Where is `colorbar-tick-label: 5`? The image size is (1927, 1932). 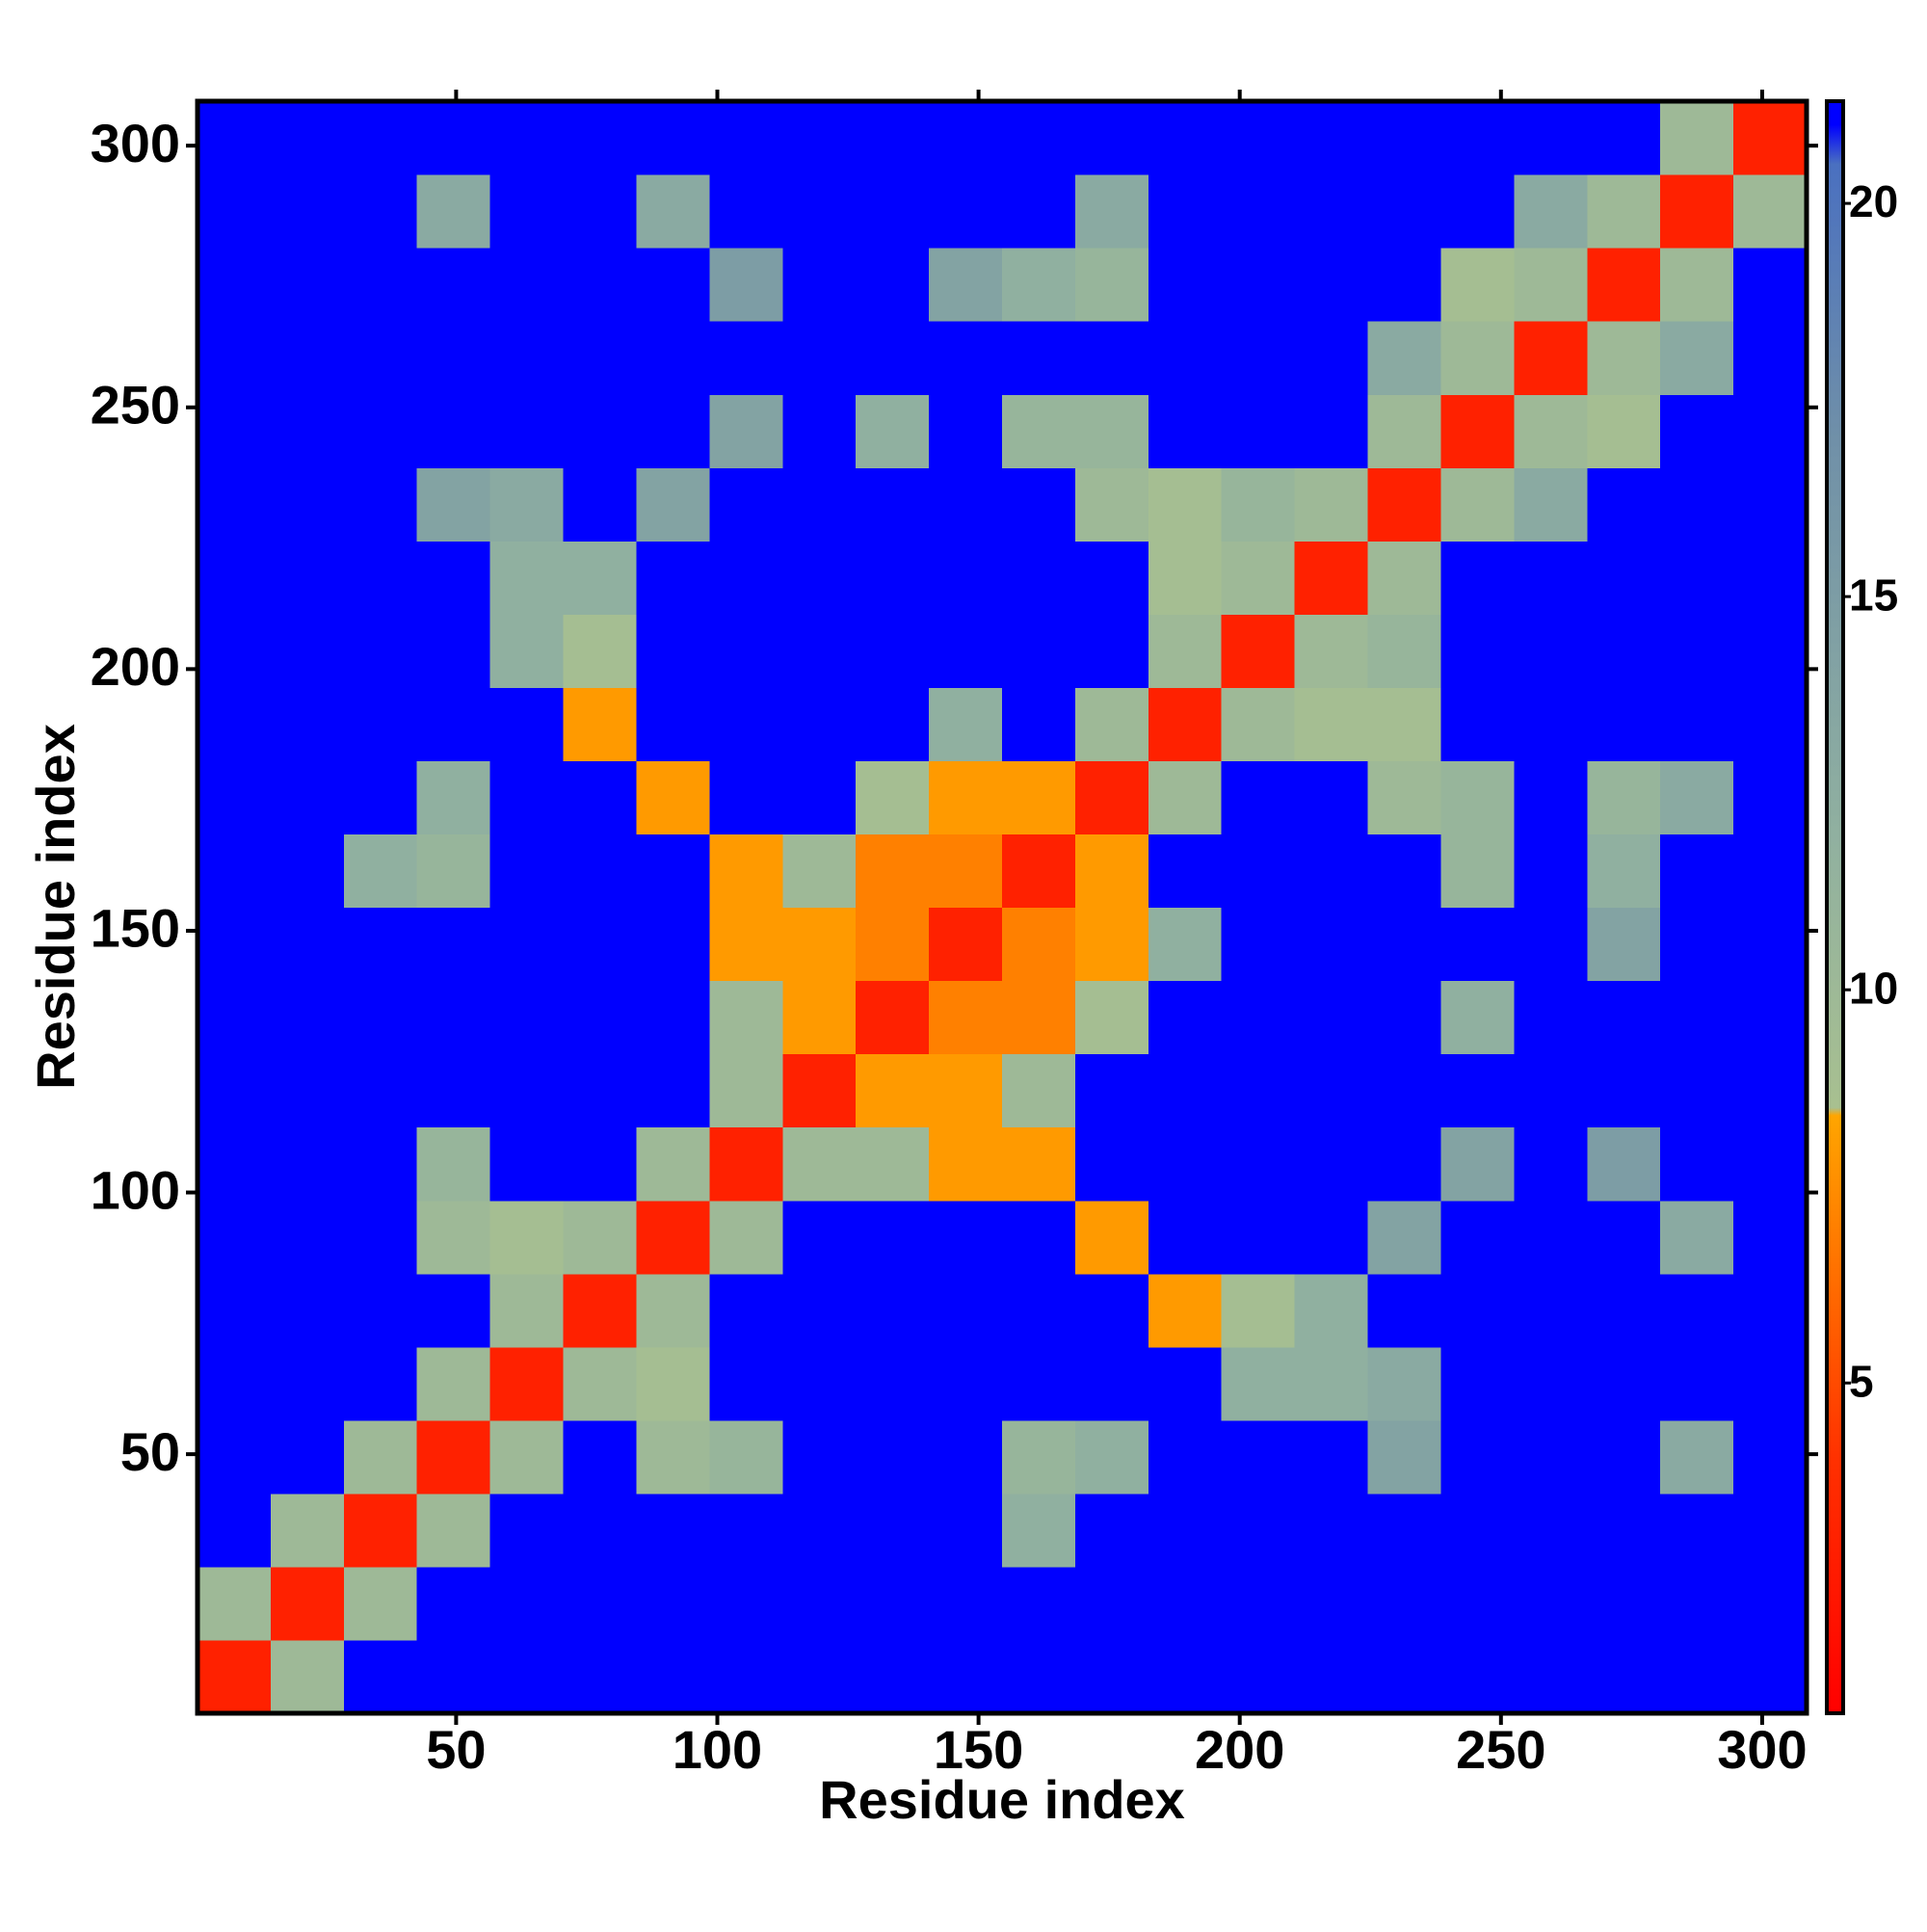 colorbar-tick-label: 5 is located at coordinates (1861, 1381).